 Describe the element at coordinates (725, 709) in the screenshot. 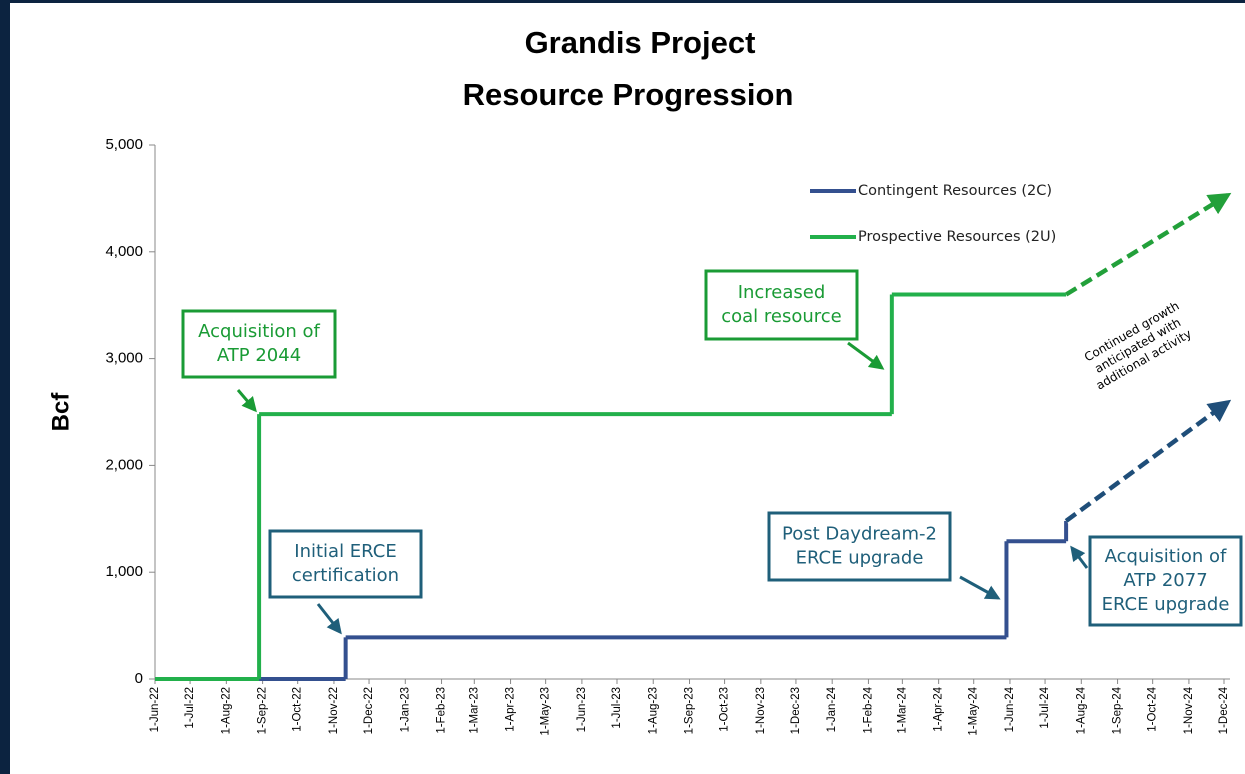

I see `x-tick-label: 1-Oct-23` at that location.